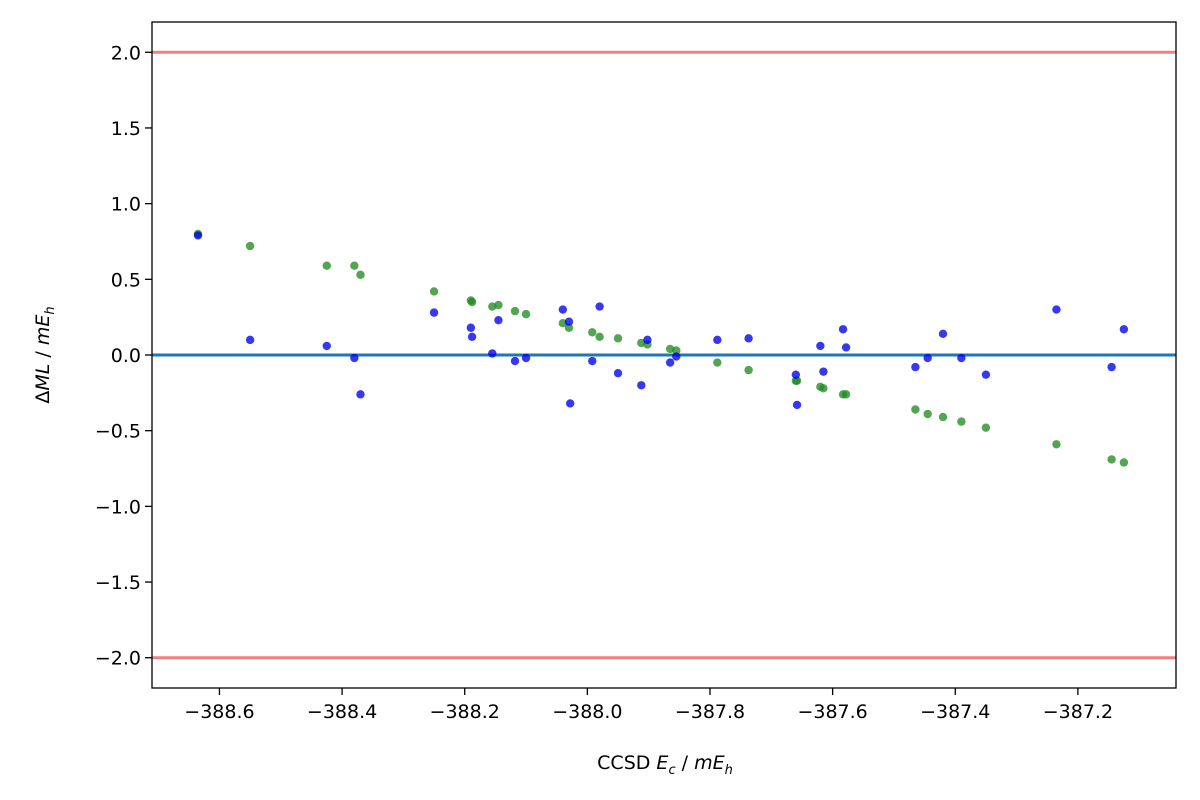  What do you see at coordinates (665, 765) in the screenshot?
I see `x-axis-label: CCSD Ec / mEh` at bounding box center [665, 765].